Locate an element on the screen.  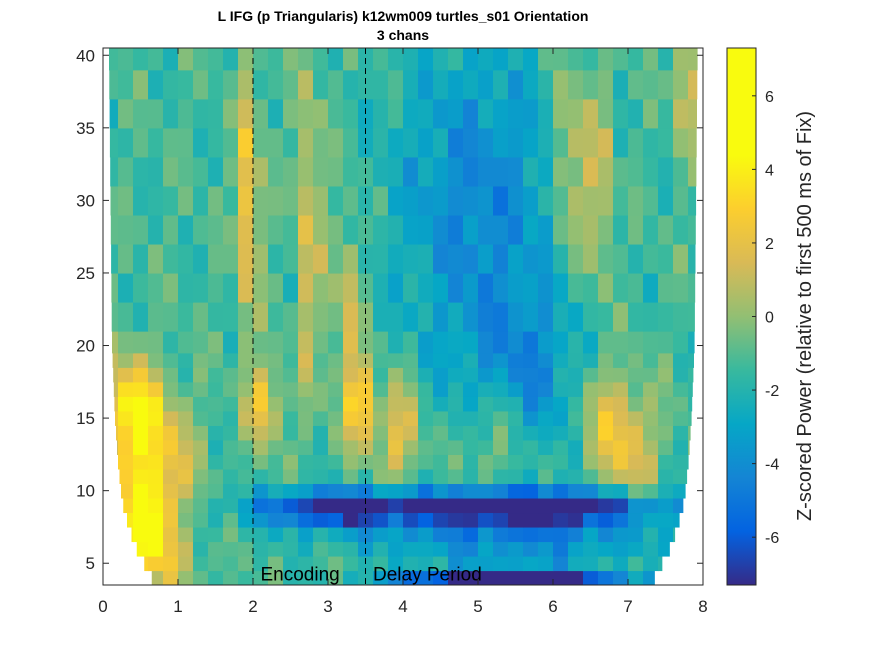
x-tick-label: 3 is located at coordinates (327, 606).